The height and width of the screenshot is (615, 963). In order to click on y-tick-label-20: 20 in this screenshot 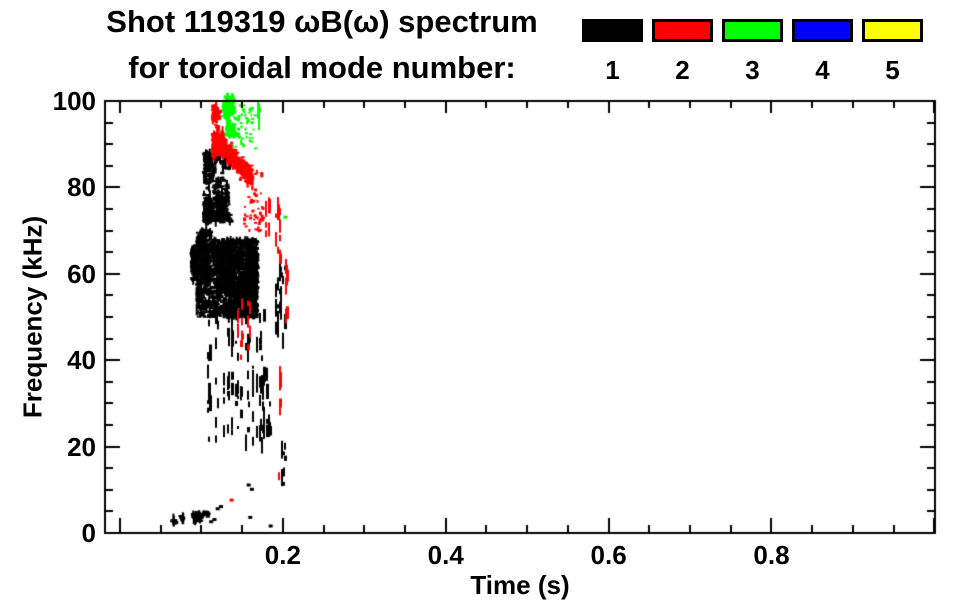, I will do `click(81, 446)`.